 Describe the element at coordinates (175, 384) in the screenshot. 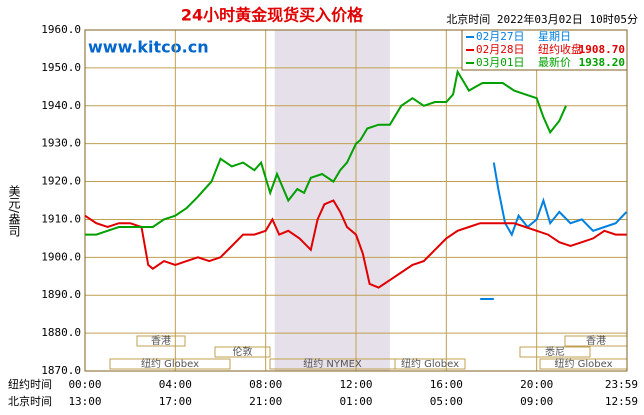

I see `x-tick-label: 04:00` at that location.